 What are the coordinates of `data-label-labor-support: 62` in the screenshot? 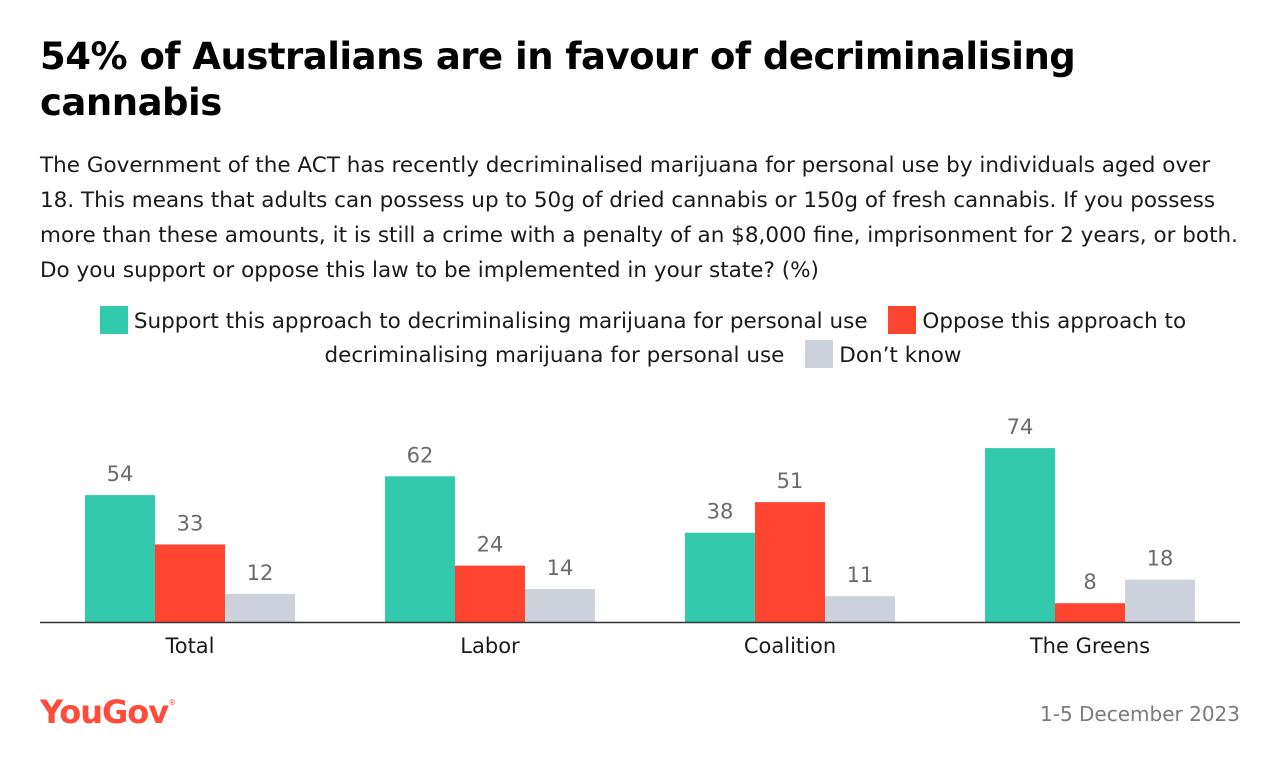 It's located at (420, 455).